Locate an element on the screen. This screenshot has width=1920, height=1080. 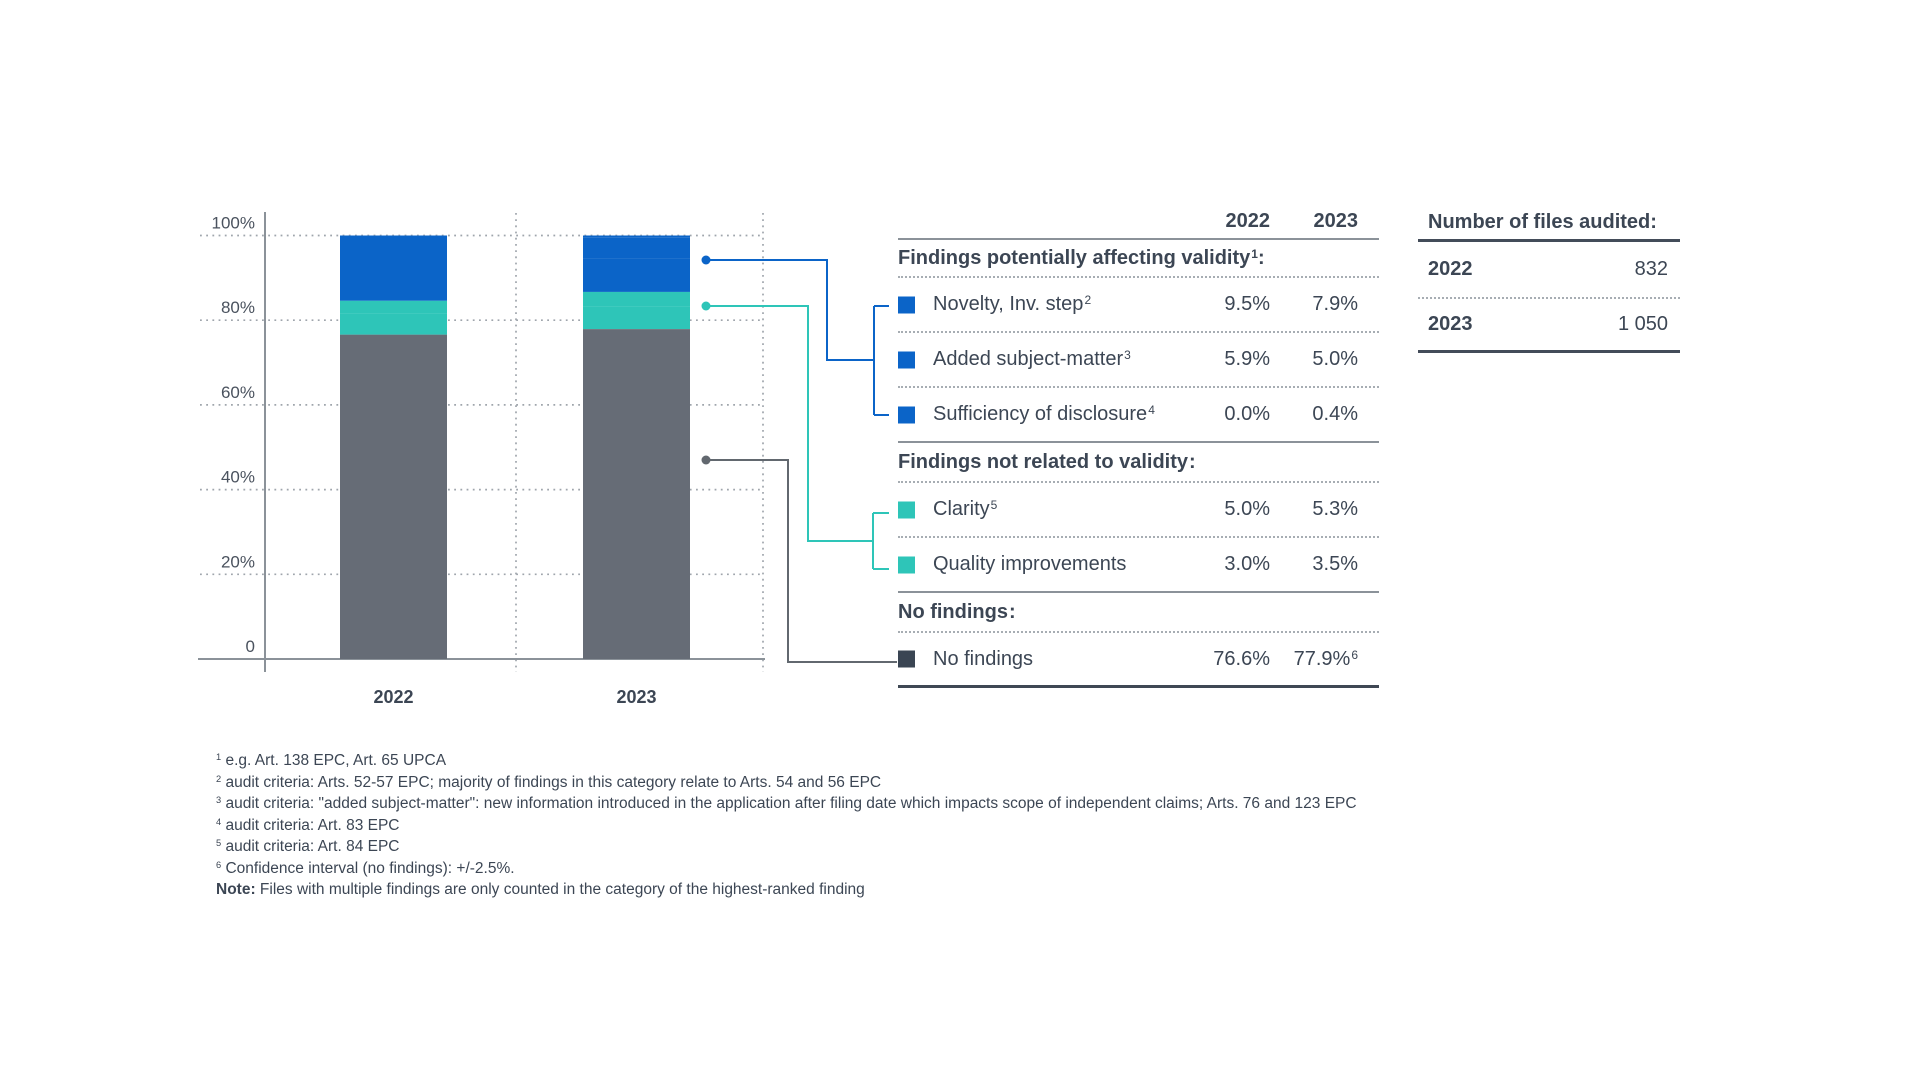
value-2022: 5.9% is located at coordinates (1247, 359).